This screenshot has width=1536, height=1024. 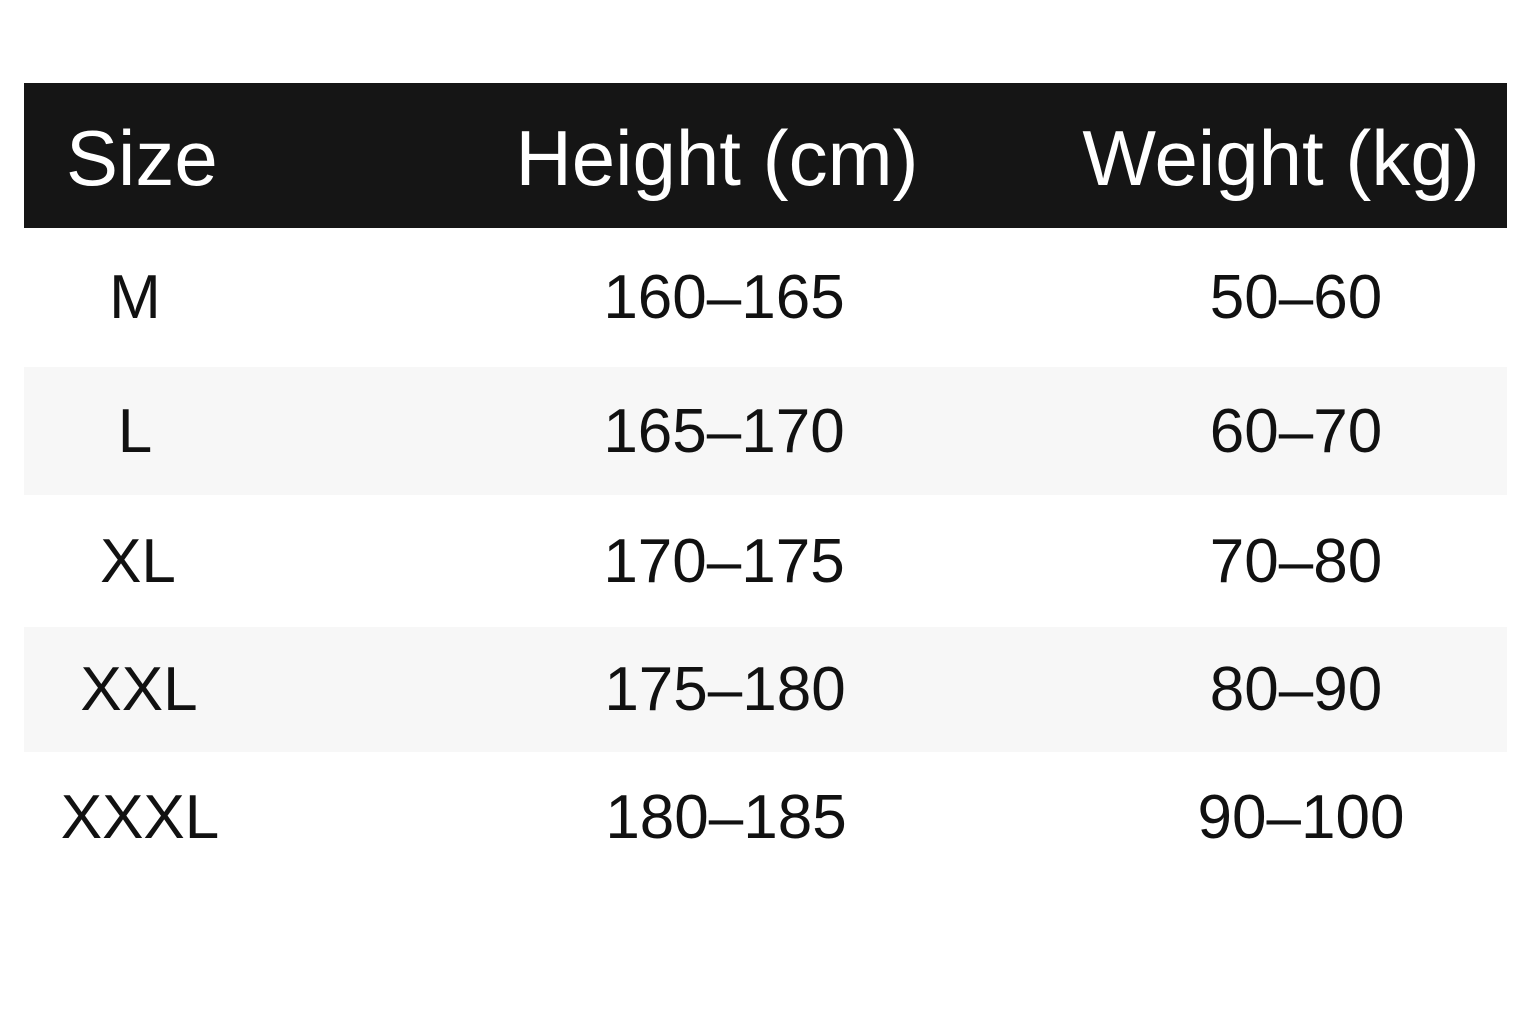 What do you see at coordinates (724, 561) in the screenshot?
I see `height-cell: 170–175` at bounding box center [724, 561].